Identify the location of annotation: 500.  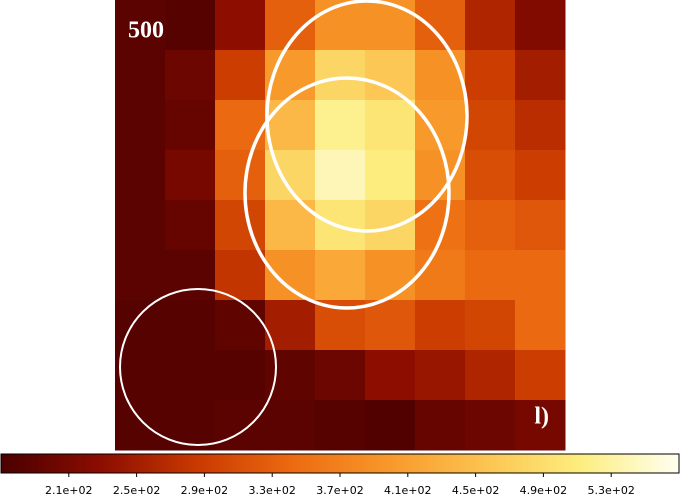
(146, 31).